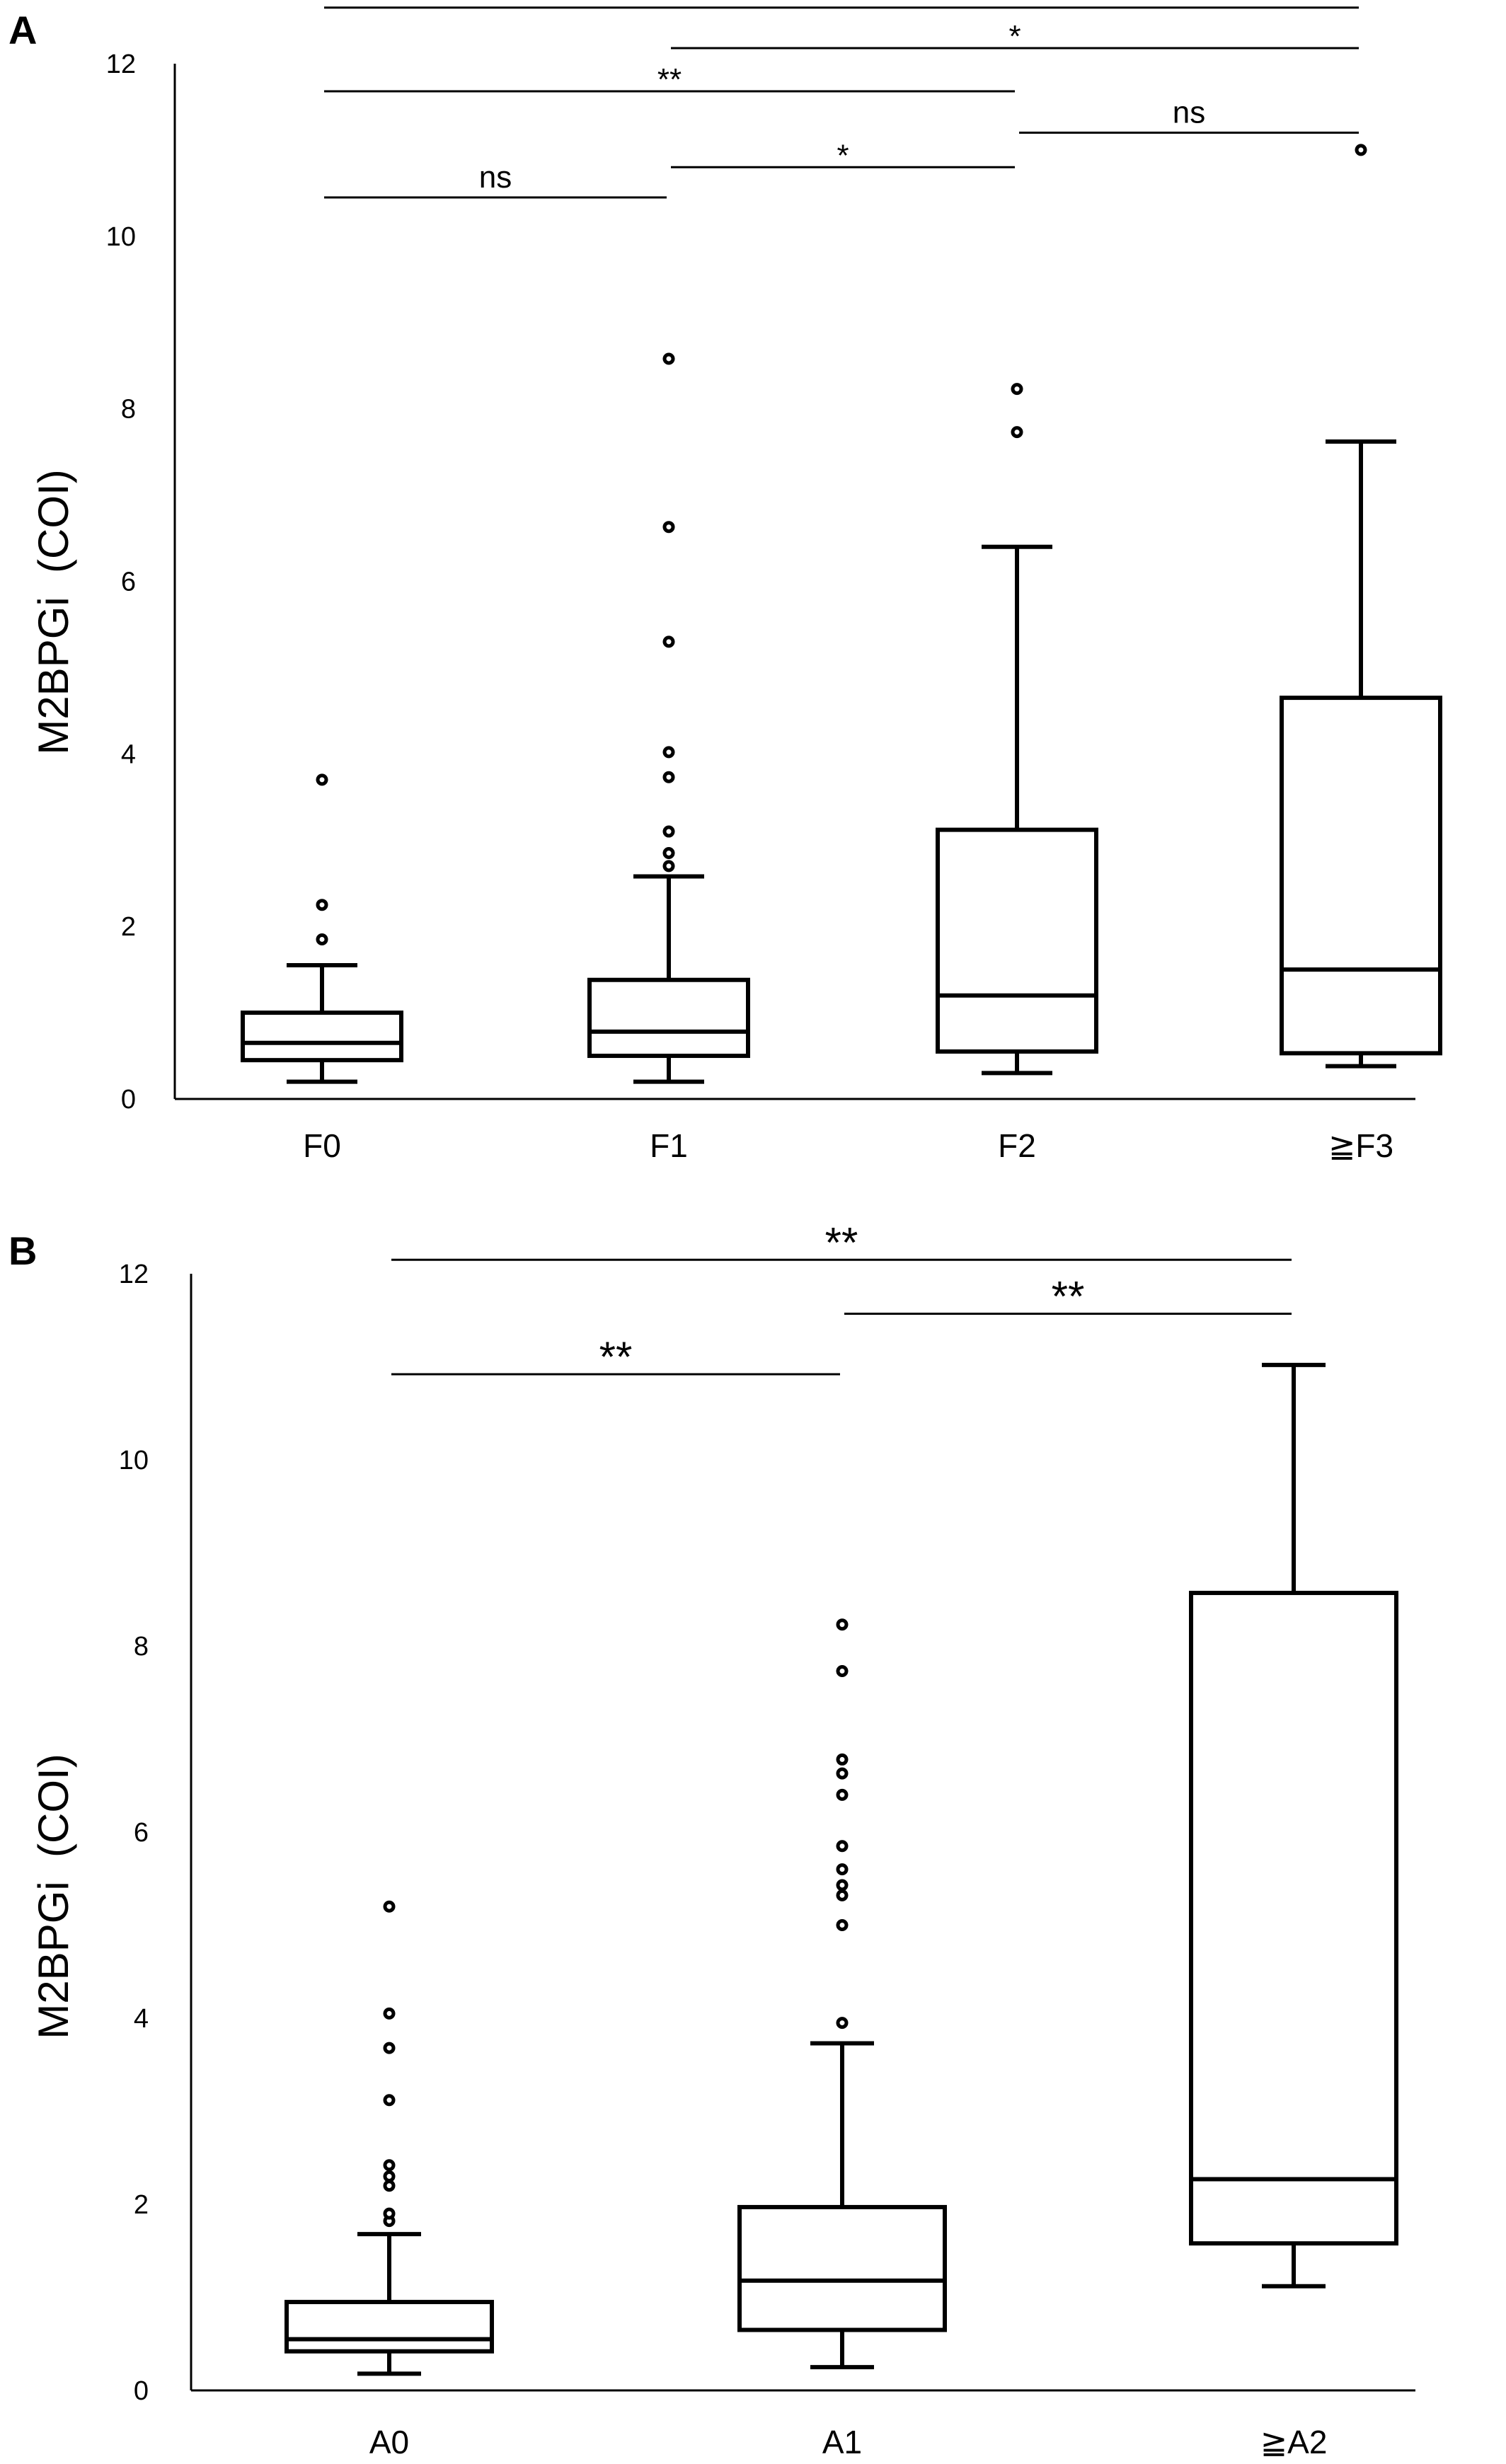 The image size is (1506, 2464). I want to click on panel-a-y-axis-label: M2BPGi (COI), so click(54, 611).